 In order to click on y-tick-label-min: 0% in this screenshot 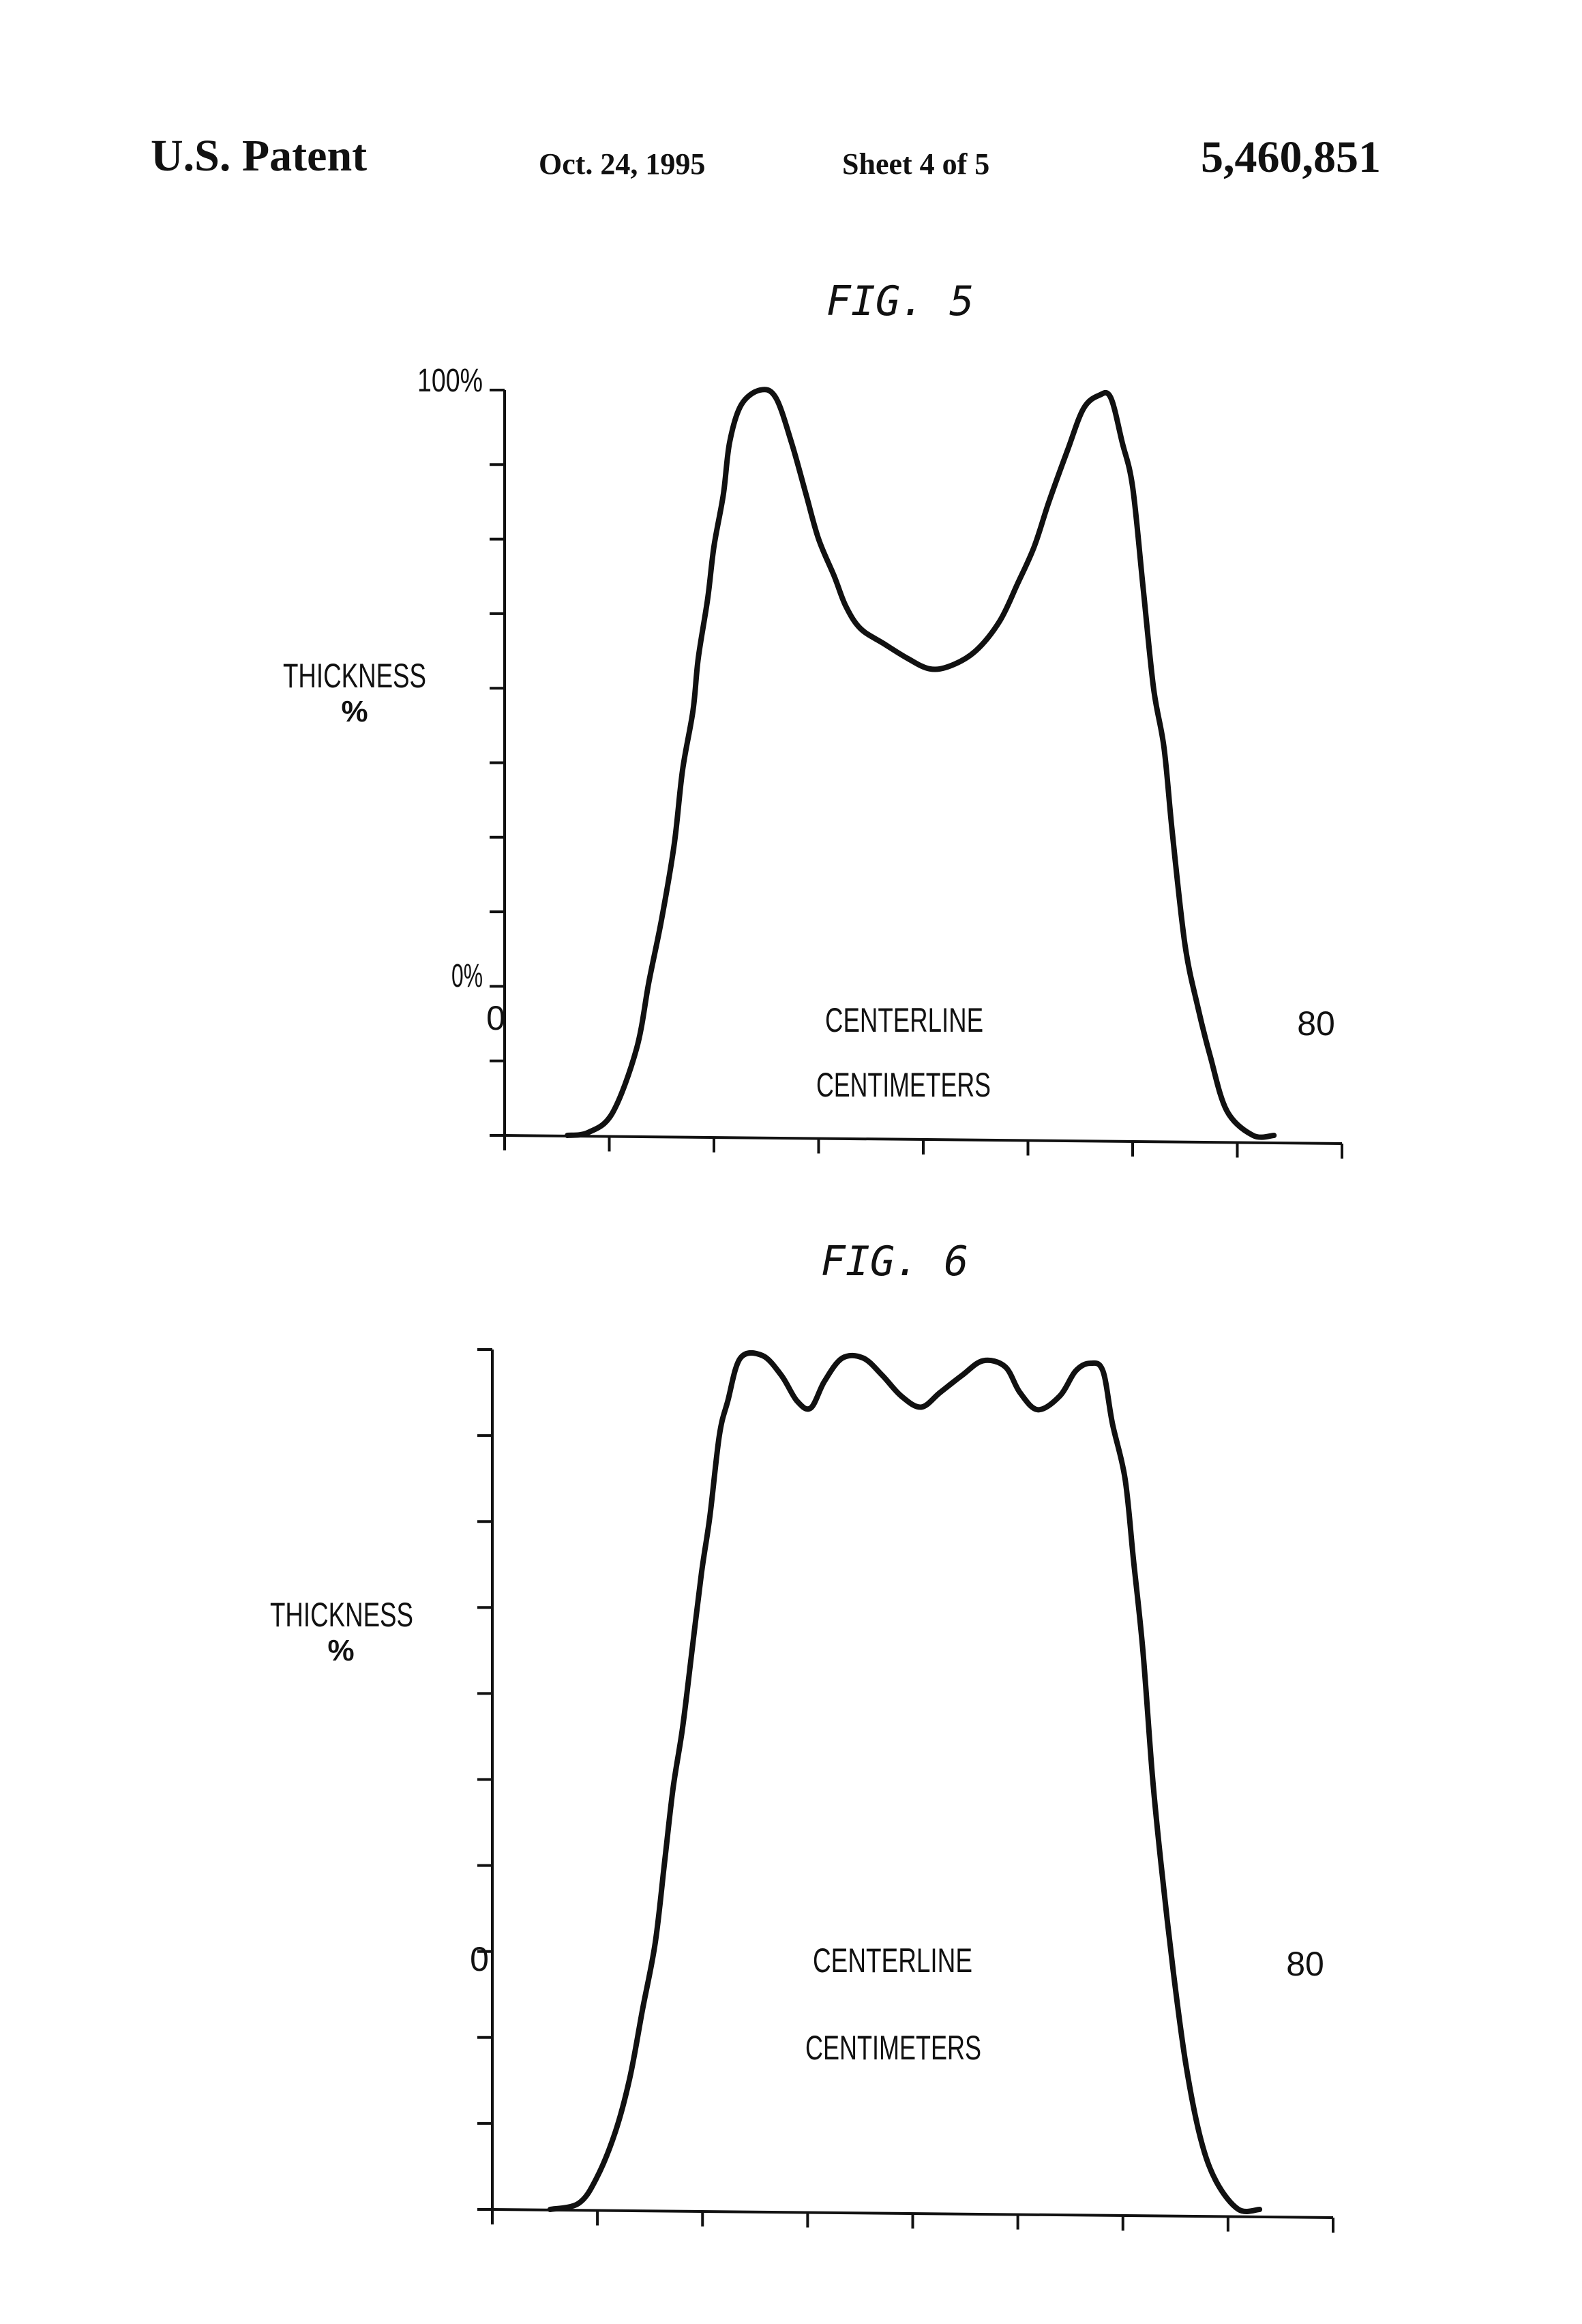, I will do `click(467, 976)`.